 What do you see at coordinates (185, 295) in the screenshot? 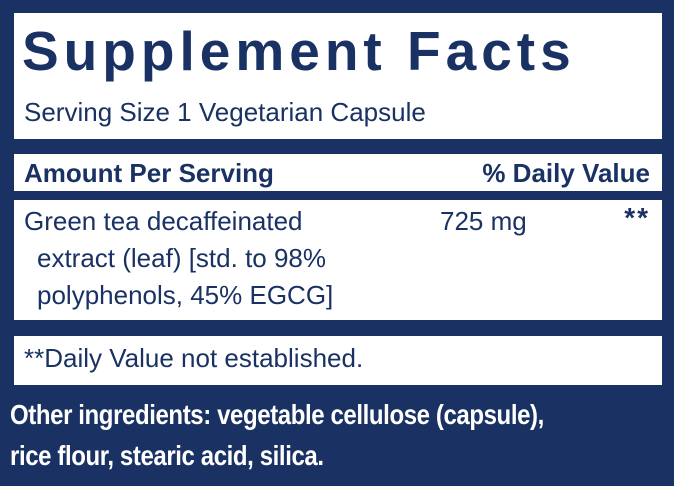
I see `ingredient-name-line: polyphenols, 45% EGCG]` at bounding box center [185, 295].